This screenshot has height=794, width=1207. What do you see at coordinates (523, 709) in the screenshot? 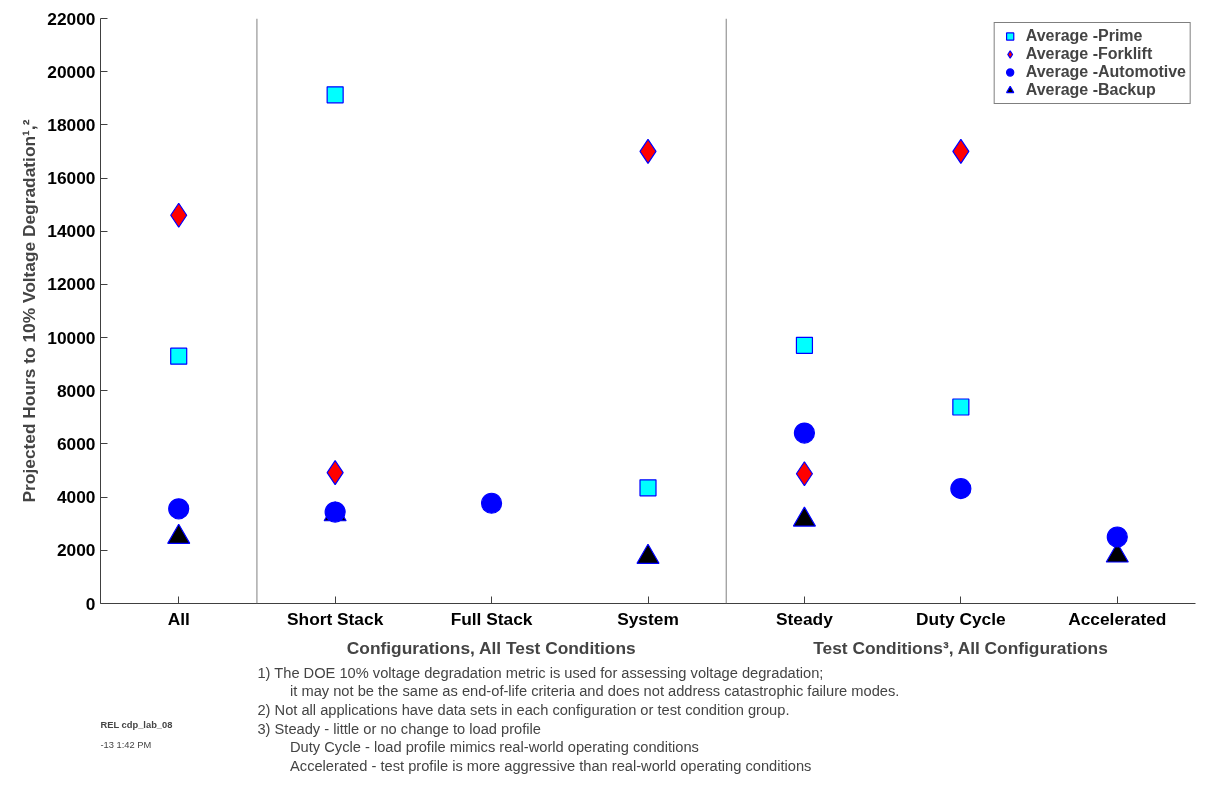
I see `text: 2) Not all applications have data sets in each configuration or test condition group.` at bounding box center [523, 709].